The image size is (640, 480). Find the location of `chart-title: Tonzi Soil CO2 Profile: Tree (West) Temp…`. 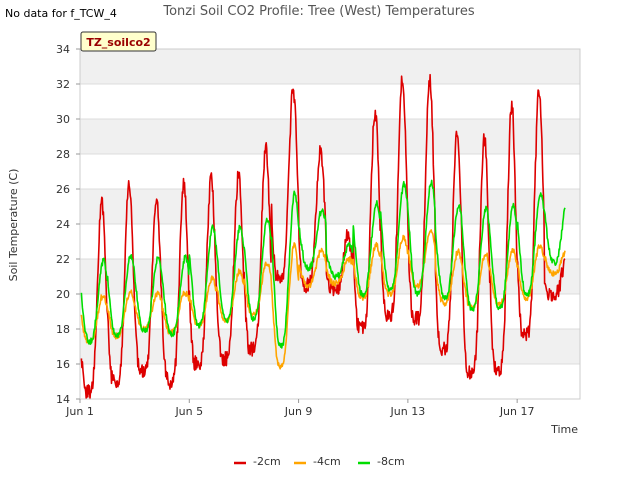

chart-title: Tonzi Soil CO2 Profile: Tree (West) Temp… is located at coordinates (318, 11).